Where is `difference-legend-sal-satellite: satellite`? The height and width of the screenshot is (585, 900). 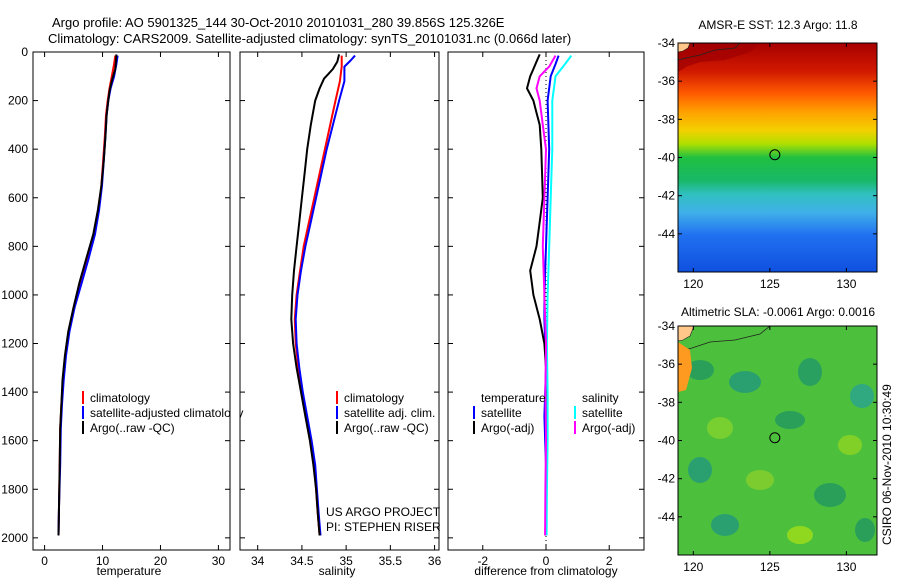 difference-legend-sal-satellite: satellite is located at coordinates (602, 413).